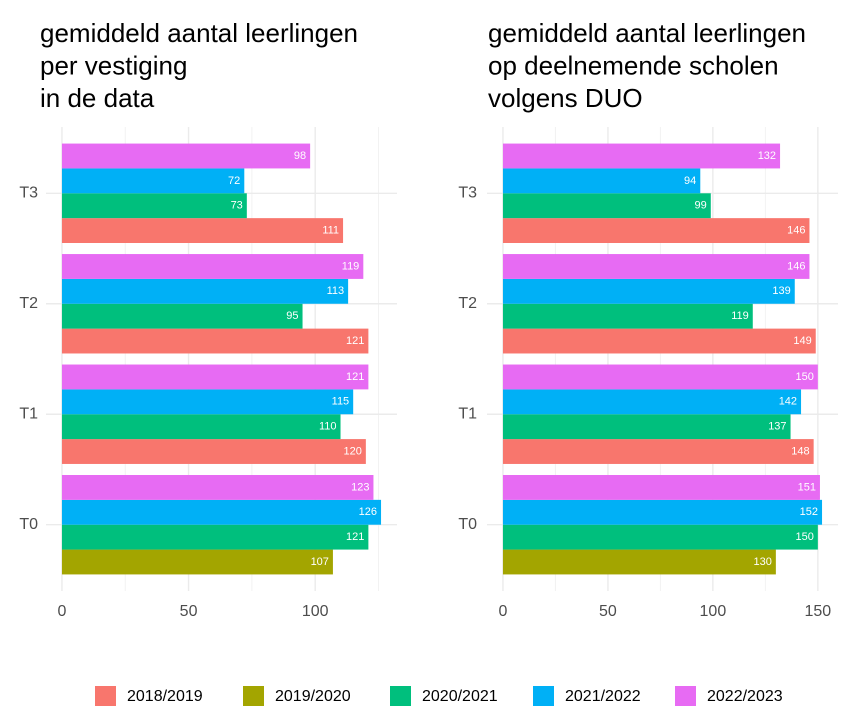  I want to click on data-label: 98, so click(300, 156).